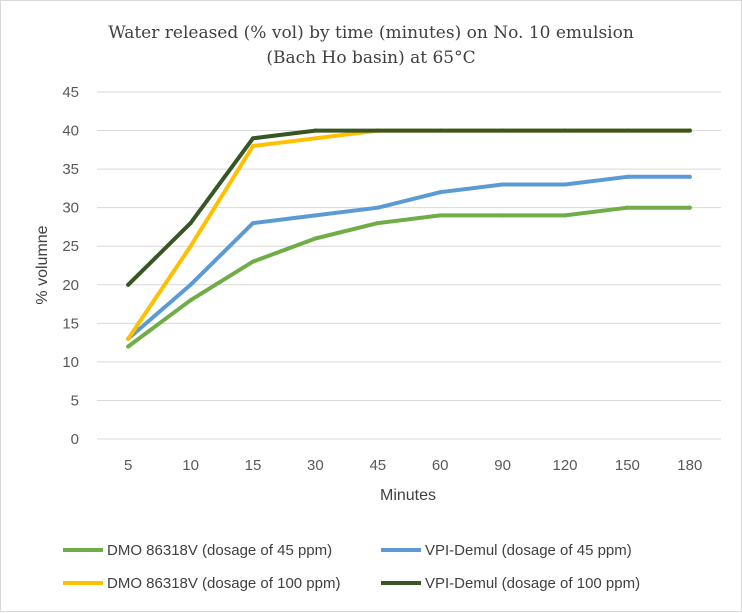  What do you see at coordinates (70, 92) in the screenshot?
I see `y-tick-label: 45` at bounding box center [70, 92].